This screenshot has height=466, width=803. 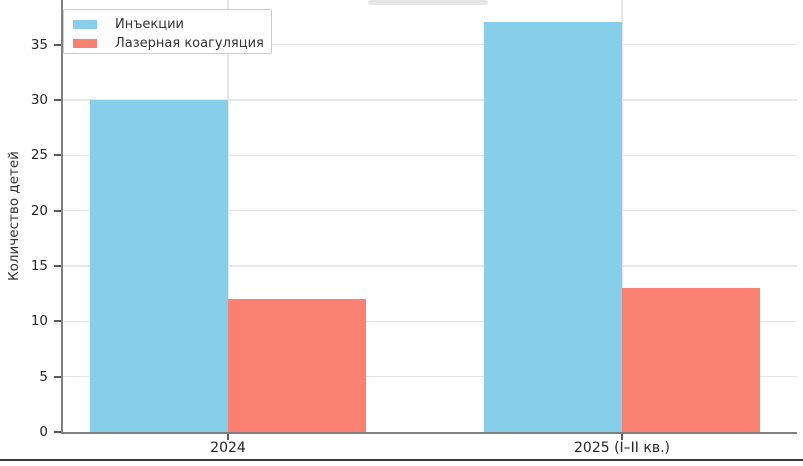 What do you see at coordinates (429, 433) in the screenshot?
I see `x-axis-spine` at bounding box center [429, 433].